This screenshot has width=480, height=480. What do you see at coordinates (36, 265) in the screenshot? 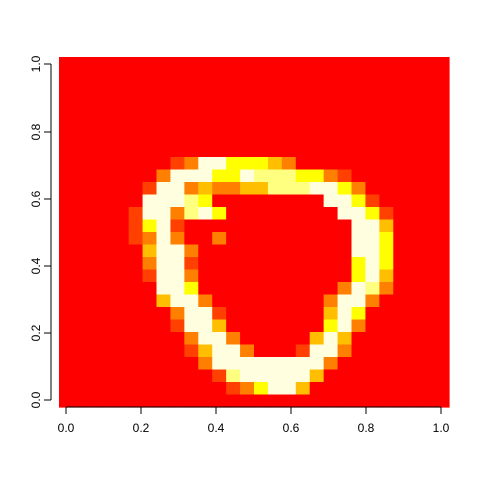
I see `y-tick-label-2: 0.4` at bounding box center [36, 265].